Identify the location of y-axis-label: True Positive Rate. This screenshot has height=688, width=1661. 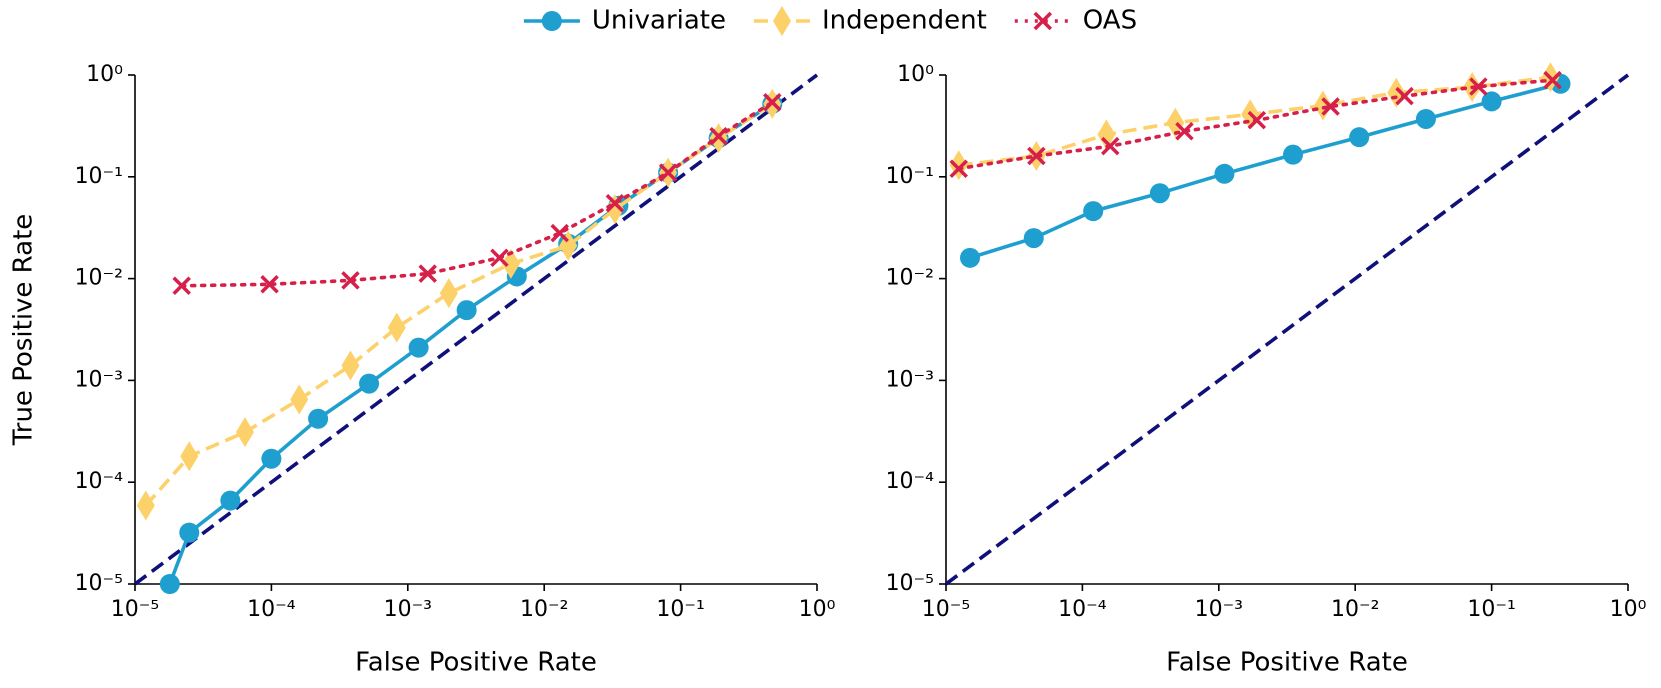
(24, 330).